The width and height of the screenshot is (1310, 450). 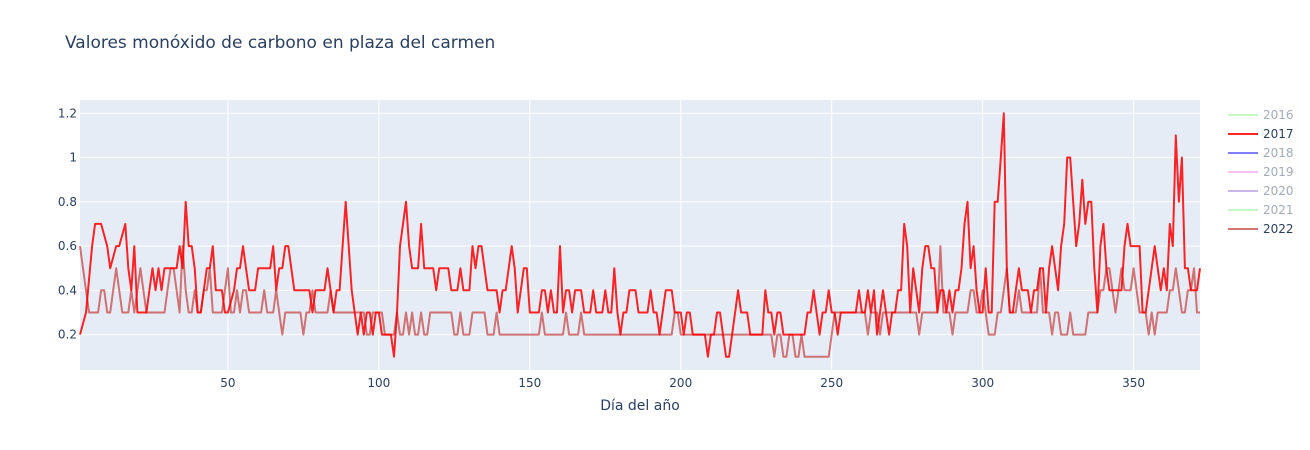 What do you see at coordinates (378, 383) in the screenshot?
I see `x-tick-label: 100` at bounding box center [378, 383].